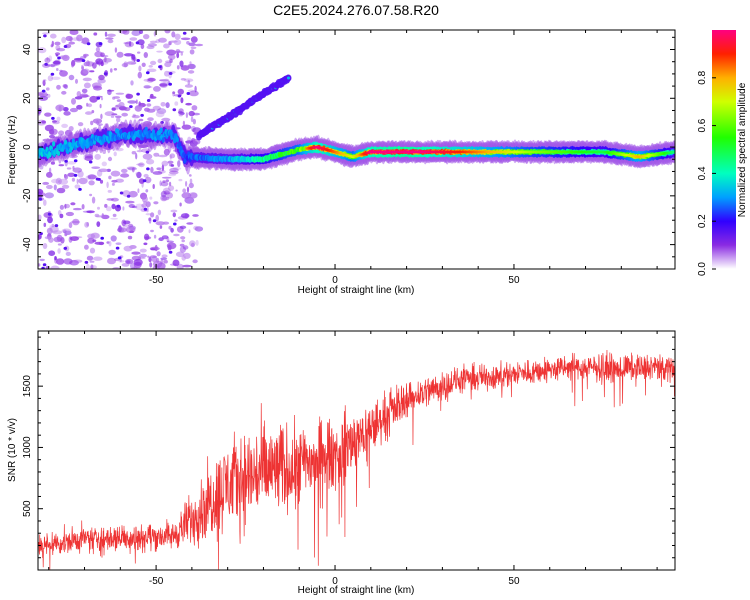 This screenshot has height=600, width=750. I want to click on y-tick-label: 1000, so click(27, 447).